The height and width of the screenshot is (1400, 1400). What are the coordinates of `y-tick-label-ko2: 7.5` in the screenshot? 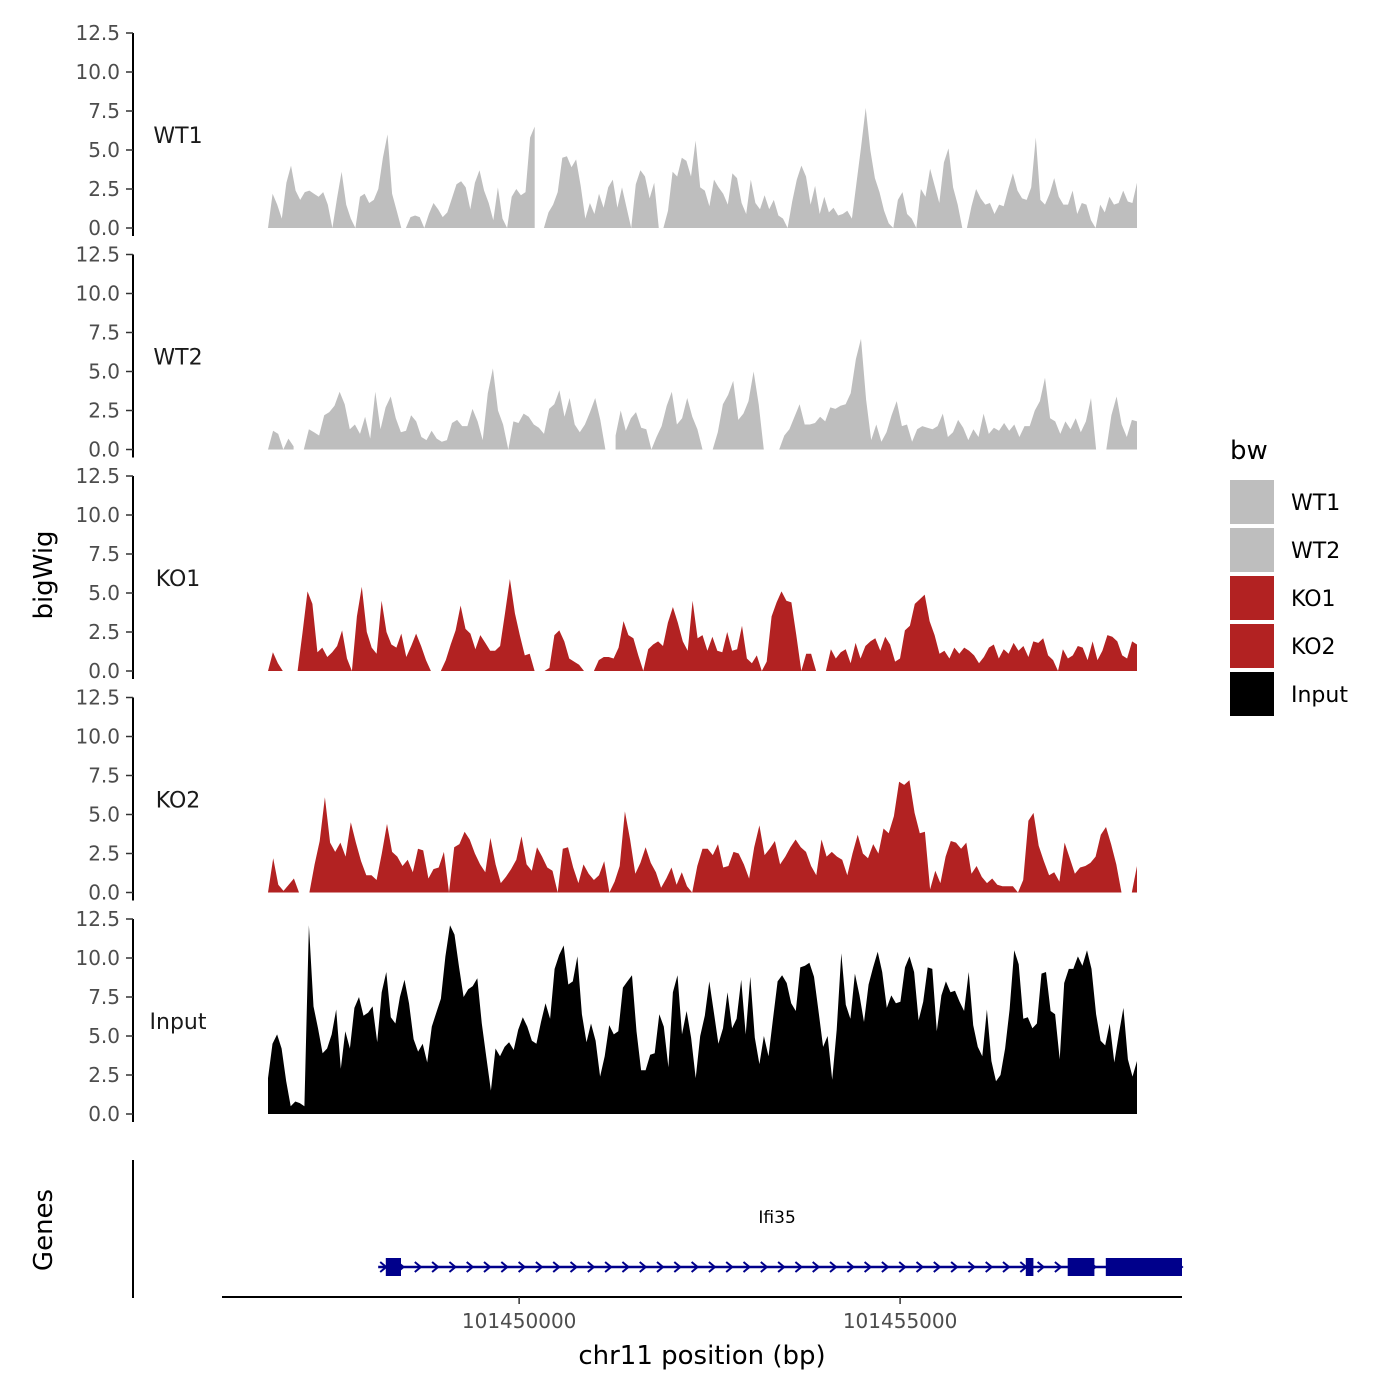 It's located at (104, 776).